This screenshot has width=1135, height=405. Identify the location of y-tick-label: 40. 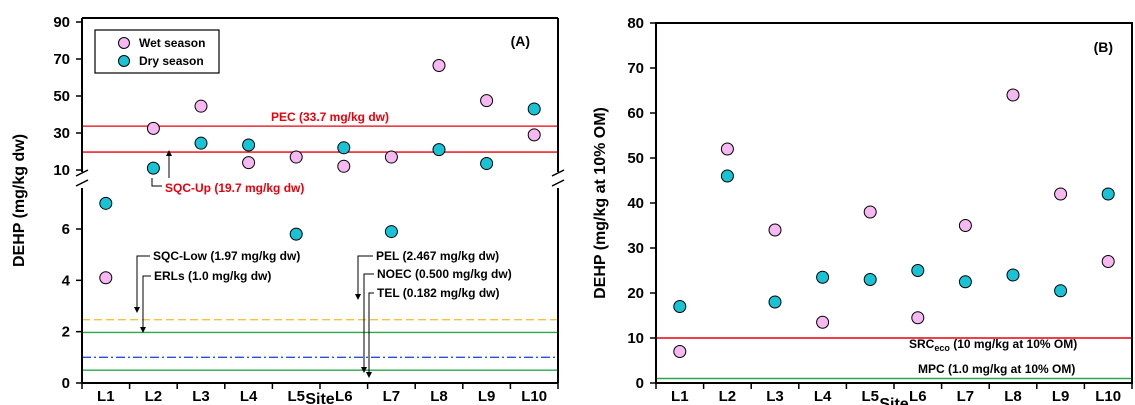
(635, 203).